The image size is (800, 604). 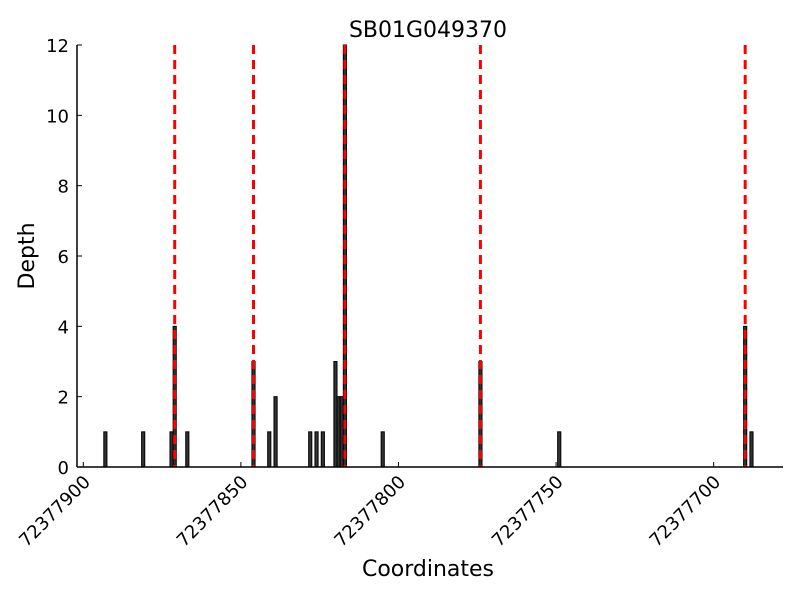 What do you see at coordinates (63, 468) in the screenshot?
I see `y-tick-label: 0` at bounding box center [63, 468].